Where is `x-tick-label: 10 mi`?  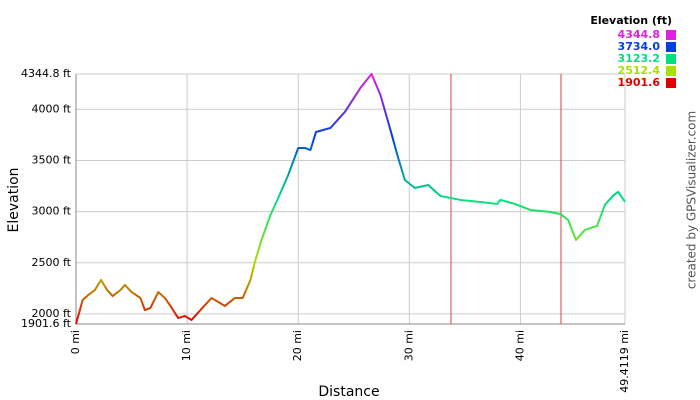
x-tick-label: 10 mi is located at coordinates (186, 345).